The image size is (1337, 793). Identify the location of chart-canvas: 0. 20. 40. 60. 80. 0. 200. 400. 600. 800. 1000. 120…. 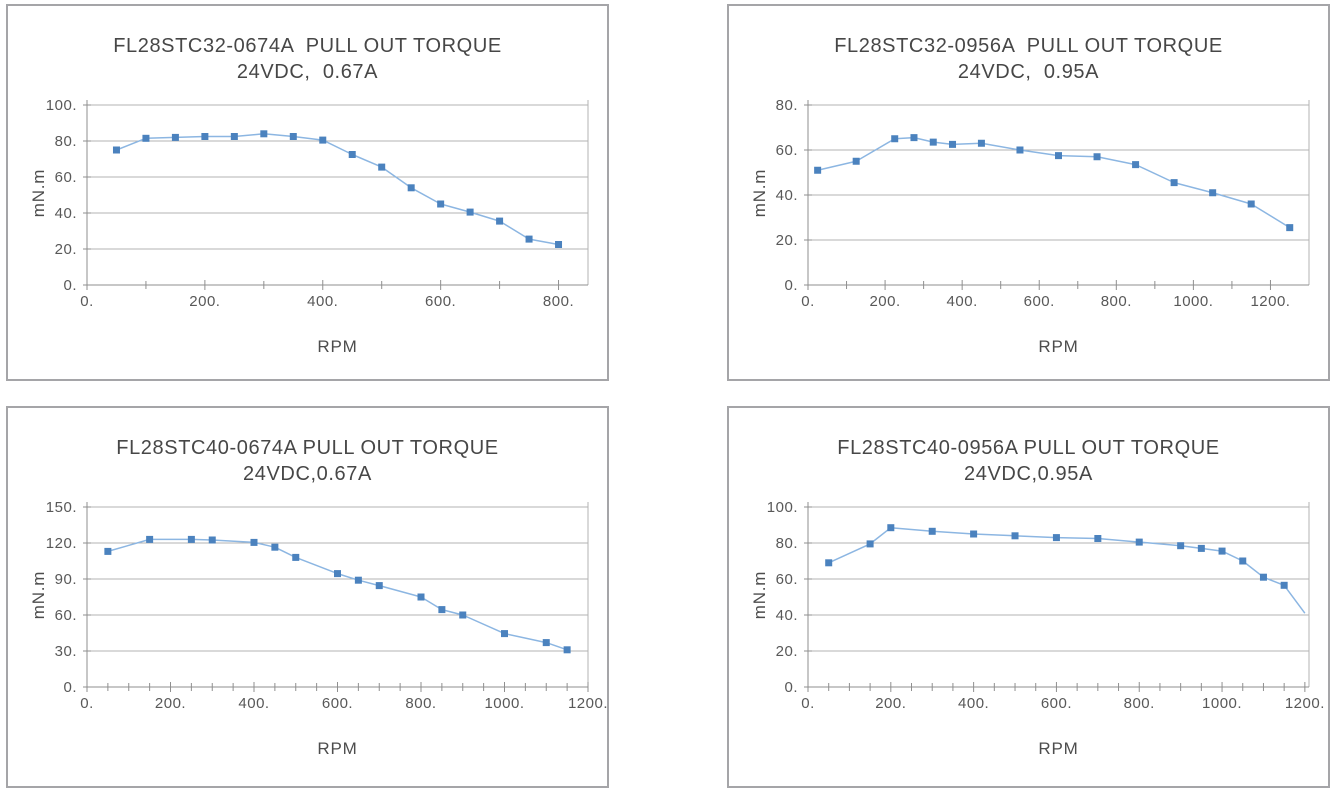
(1030, 226).